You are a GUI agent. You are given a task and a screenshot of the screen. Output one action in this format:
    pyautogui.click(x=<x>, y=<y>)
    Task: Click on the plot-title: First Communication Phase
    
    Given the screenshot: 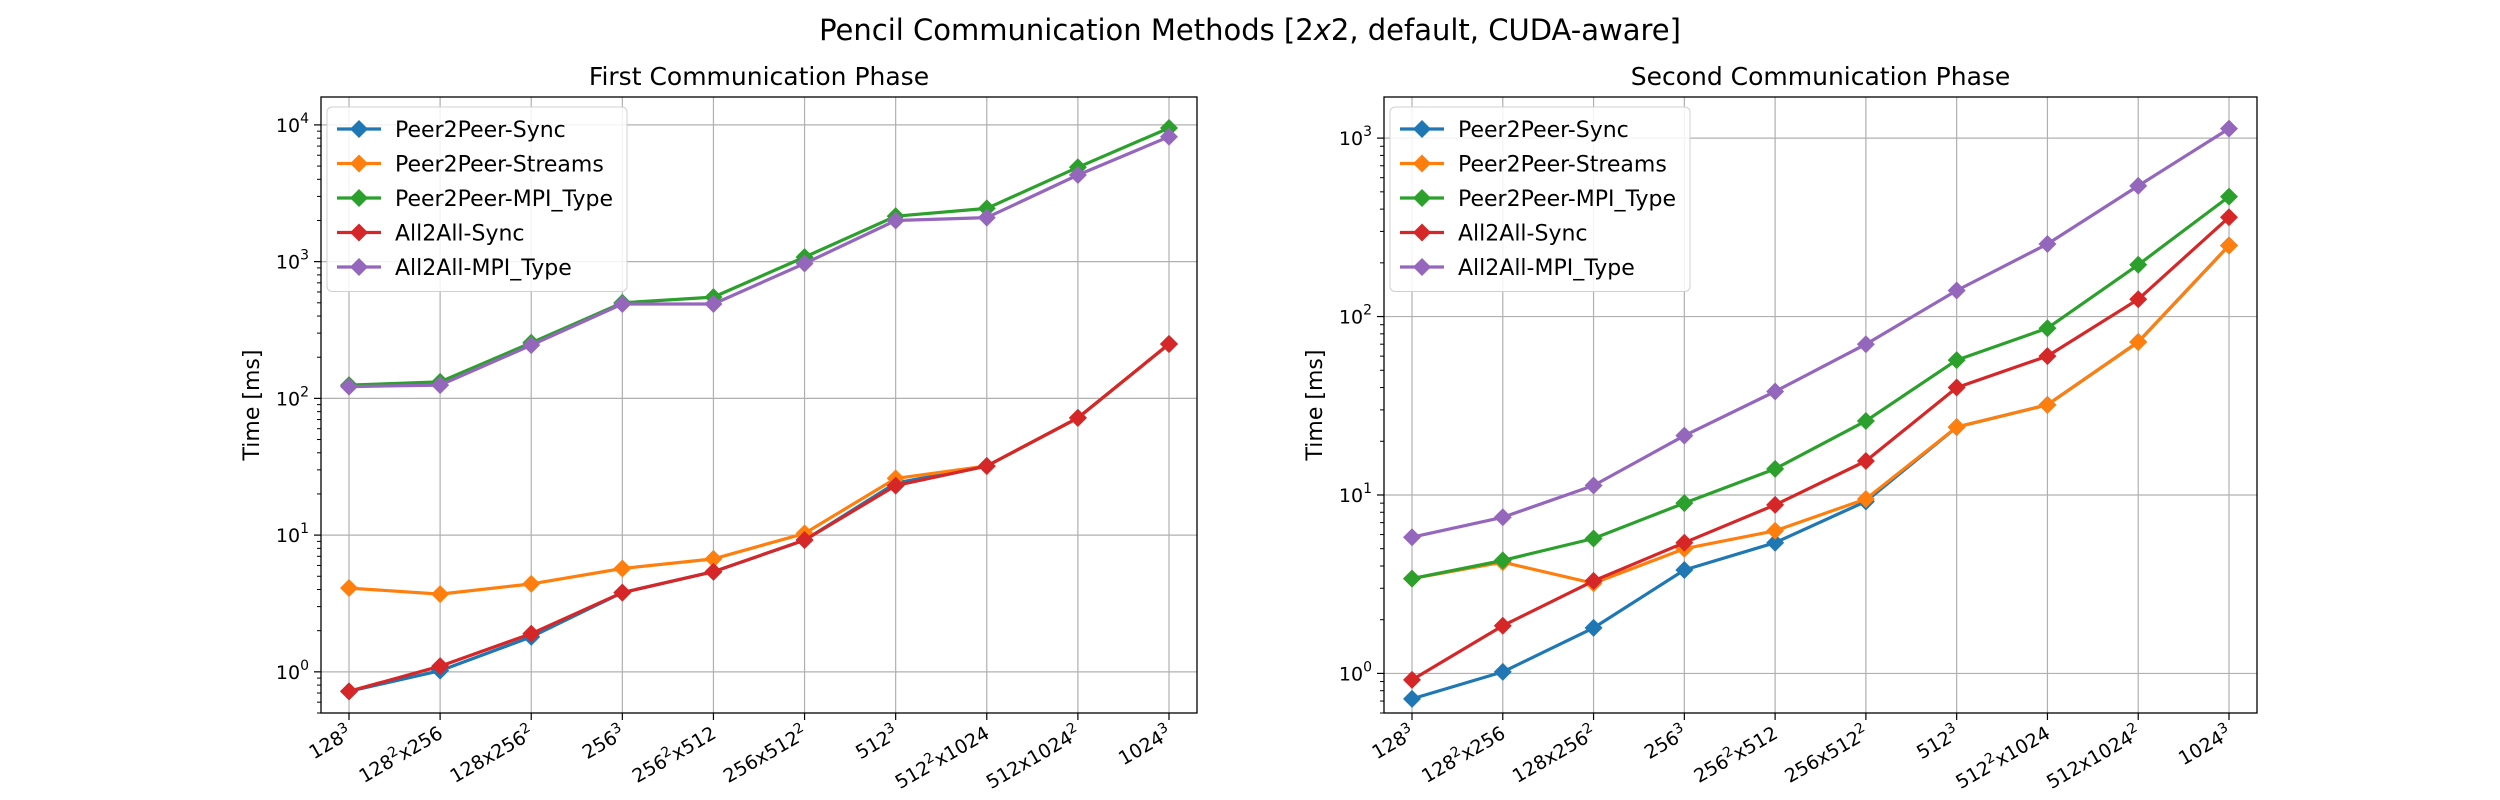 What is the action you would take?
    pyautogui.click(x=759, y=76)
    